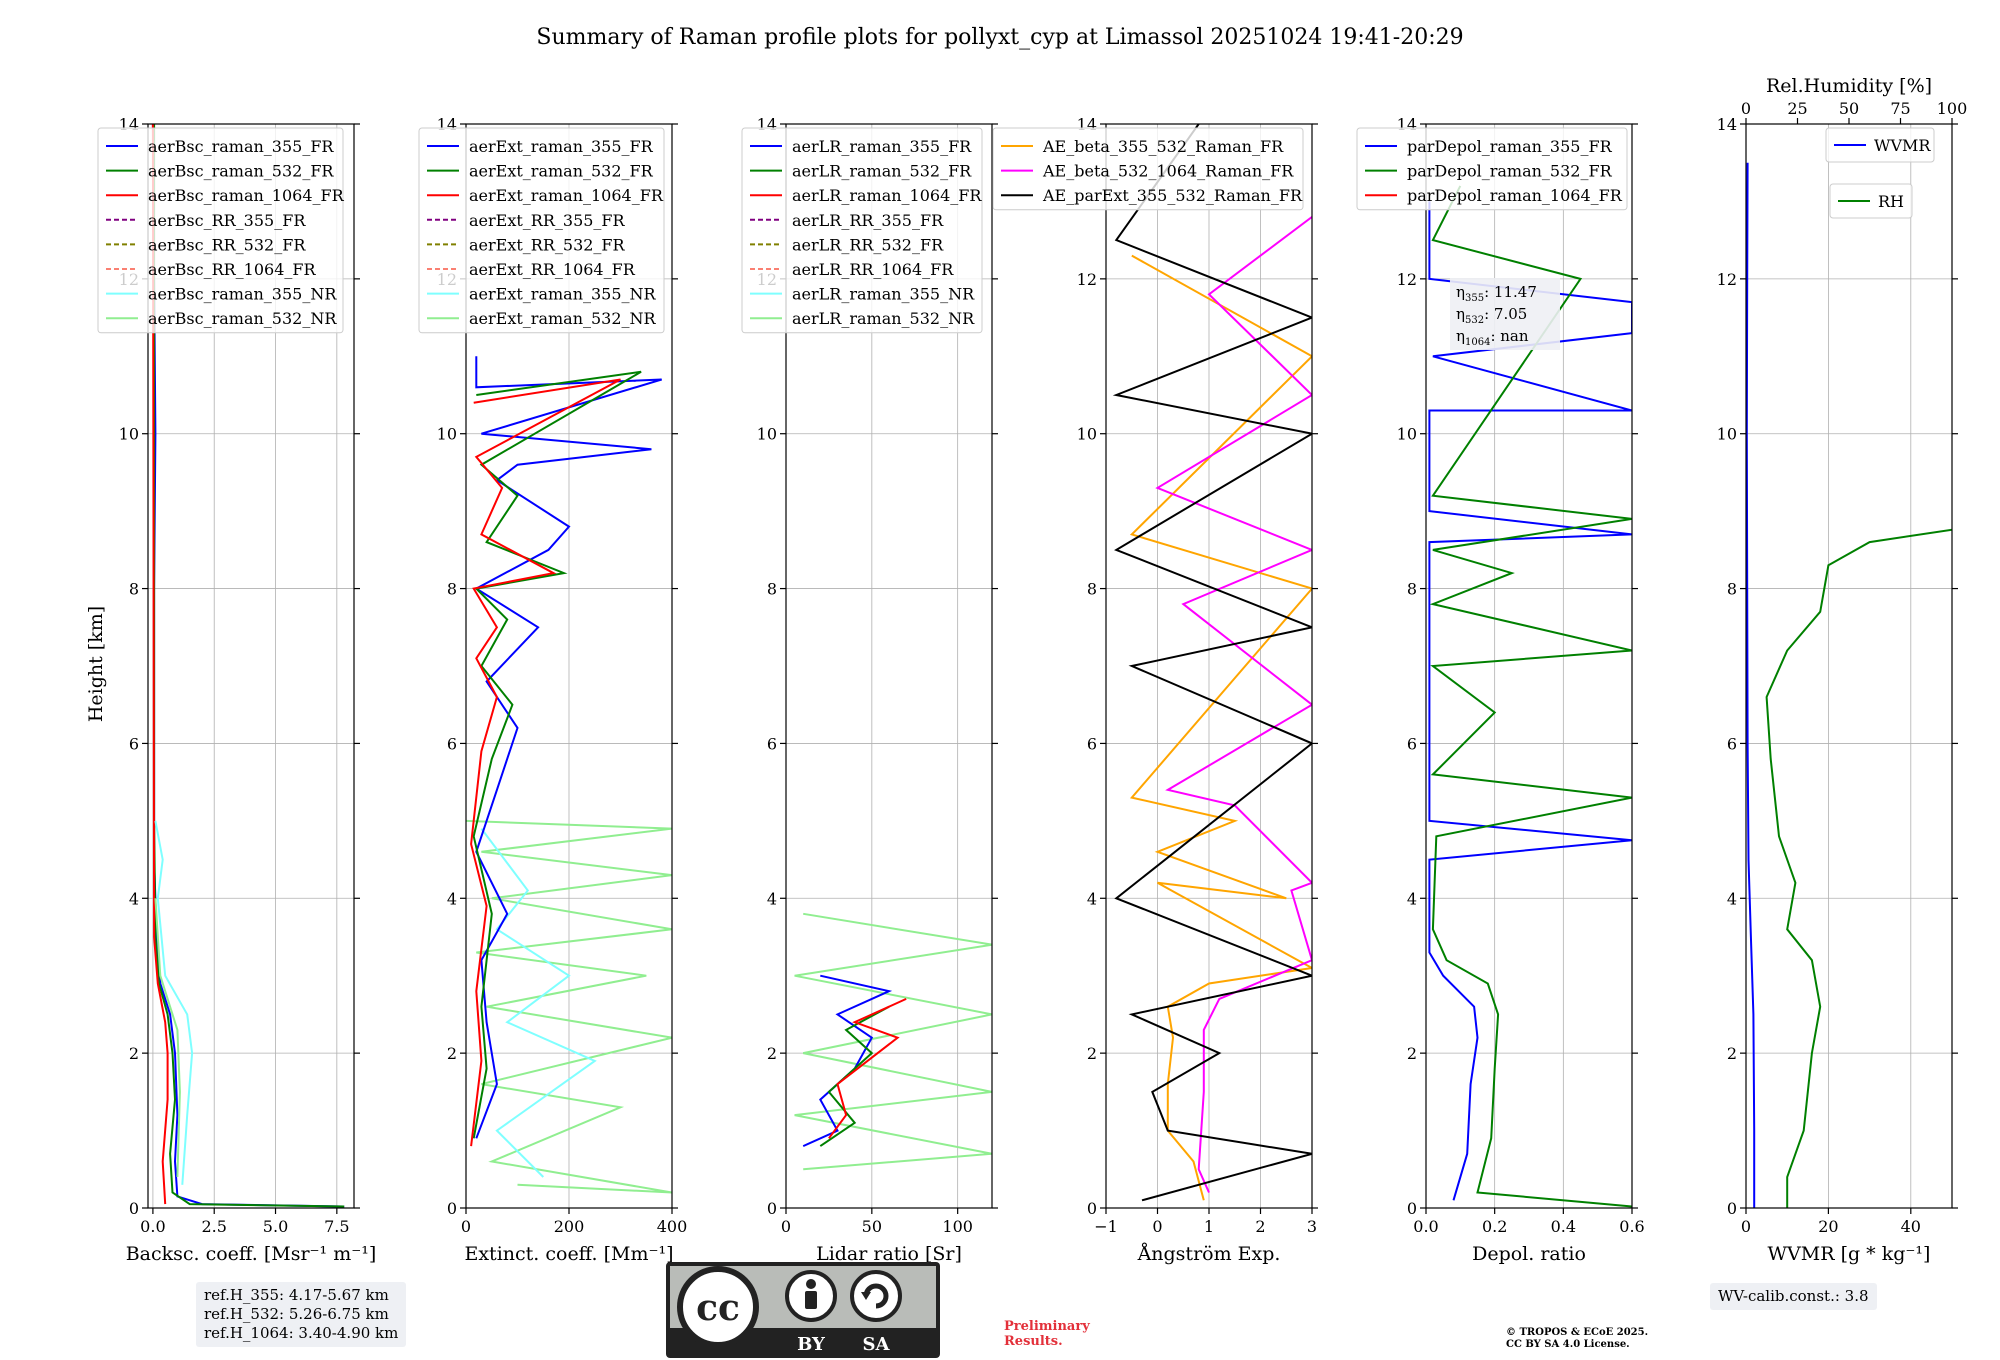 The image size is (2000, 1360). What do you see at coordinates (786, 1226) in the screenshot?
I see `xtick-label-0: 0` at bounding box center [786, 1226].